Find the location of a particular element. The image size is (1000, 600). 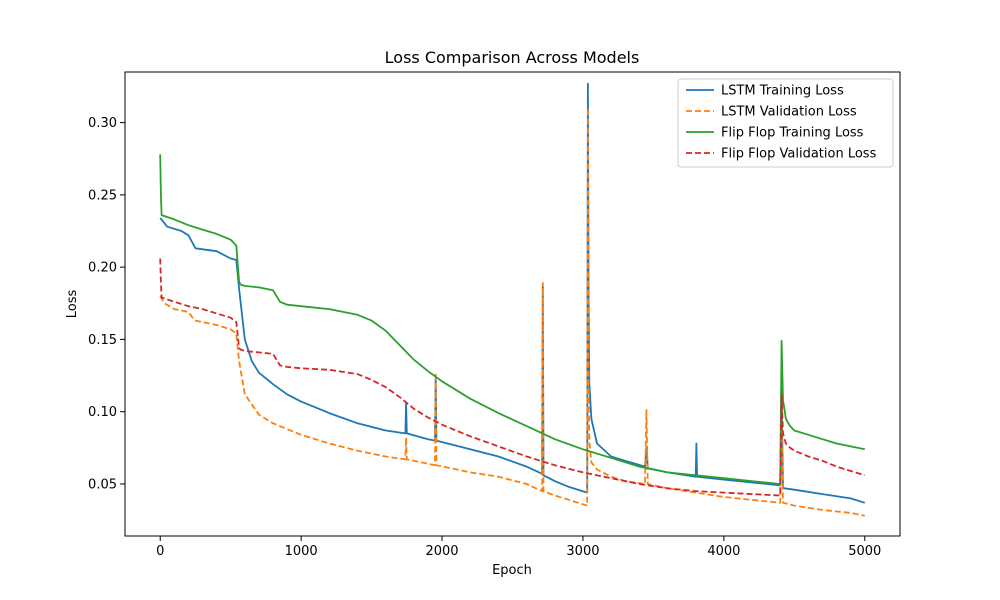

y-tick-label: 0.05 is located at coordinates (102, 484).